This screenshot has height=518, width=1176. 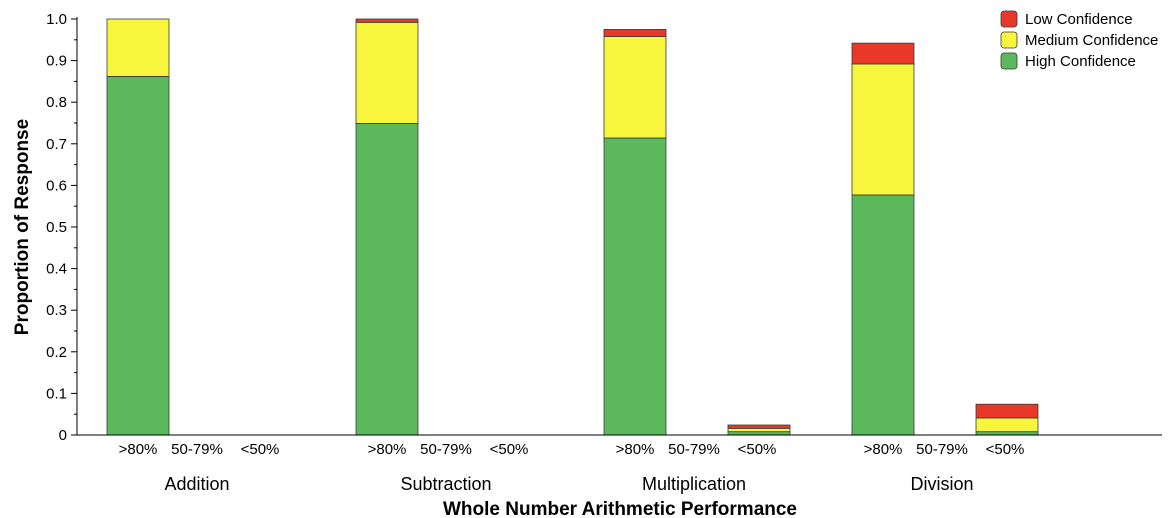 What do you see at coordinates (56, 352) in the screenshot?
I see `y-tick-label: 0.2` at bounding box center [56, 352].